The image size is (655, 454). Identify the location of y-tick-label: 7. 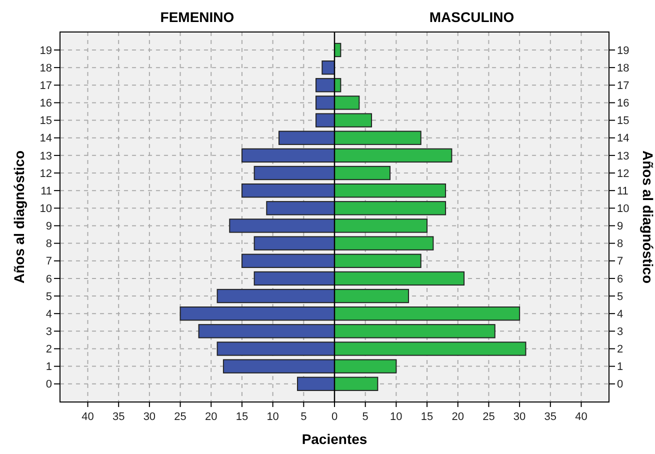
(49, 262).